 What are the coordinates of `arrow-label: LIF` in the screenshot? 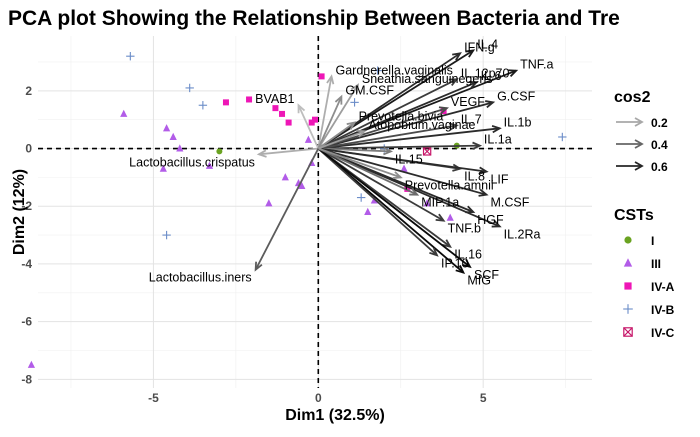 It's located at (499, 180).